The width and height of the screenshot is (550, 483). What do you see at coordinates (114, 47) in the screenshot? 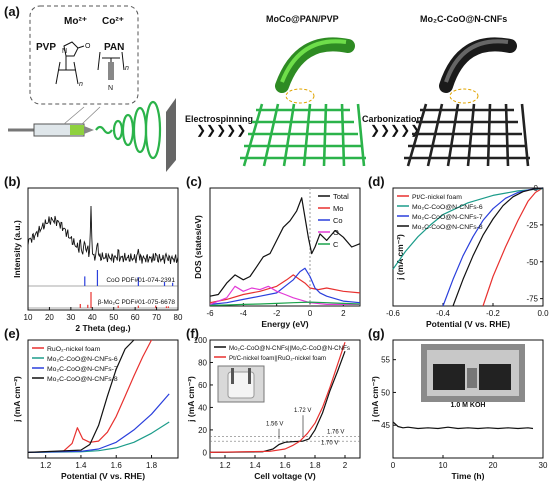
I see `pan-label: PAN` at bounding box center [114, 47].